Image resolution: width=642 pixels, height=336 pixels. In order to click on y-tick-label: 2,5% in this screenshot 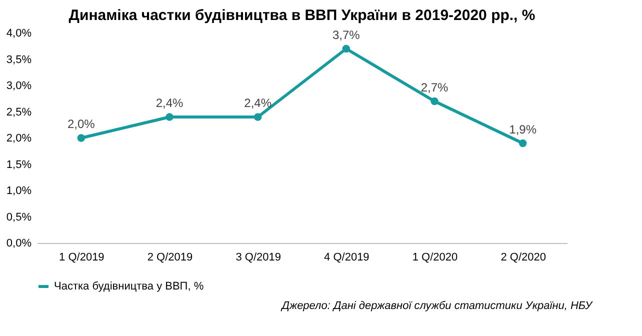, I will do `click(19, 112)`.